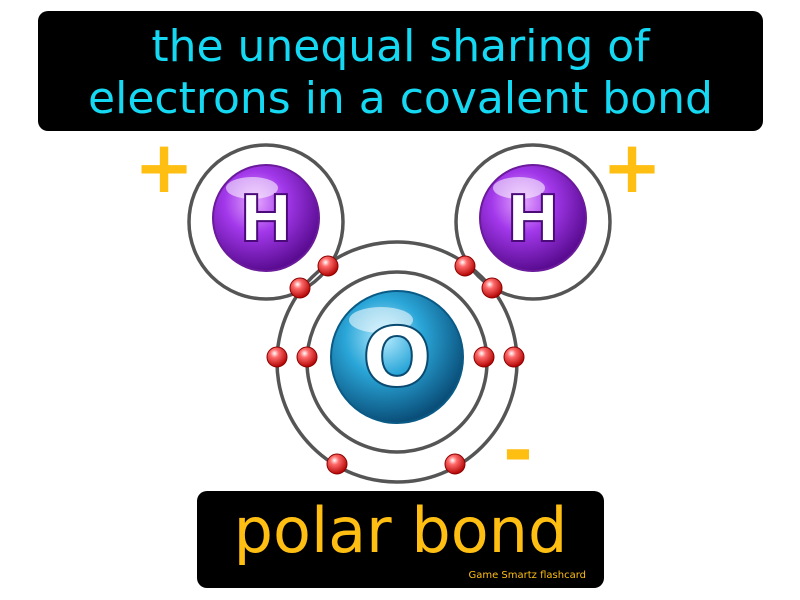  I want to click on hydrogen-left-symbol: H, so click(266, 220).